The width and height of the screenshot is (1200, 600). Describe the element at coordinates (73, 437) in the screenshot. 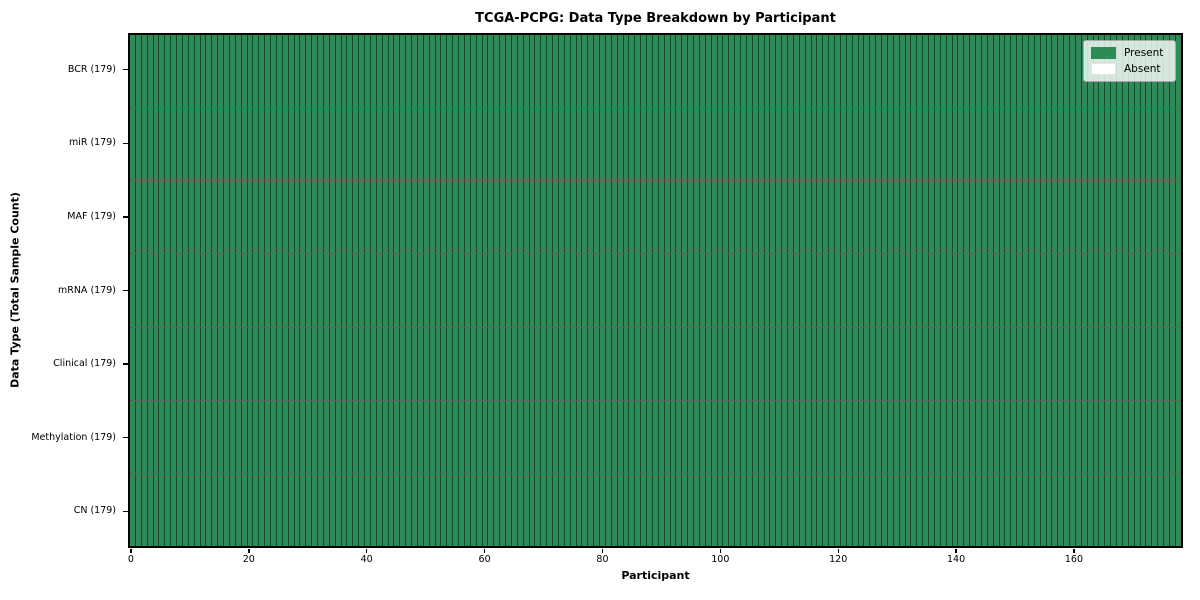

I see `y-tick-label: Methylation (179)` at that location.